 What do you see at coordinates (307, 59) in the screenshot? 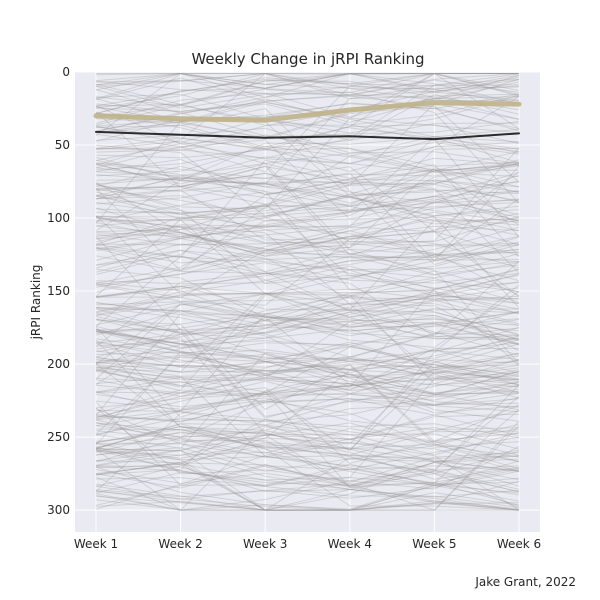
I see `chart-title: Weekly Change in jRPI Ranking` at bounding box center [307, 59].